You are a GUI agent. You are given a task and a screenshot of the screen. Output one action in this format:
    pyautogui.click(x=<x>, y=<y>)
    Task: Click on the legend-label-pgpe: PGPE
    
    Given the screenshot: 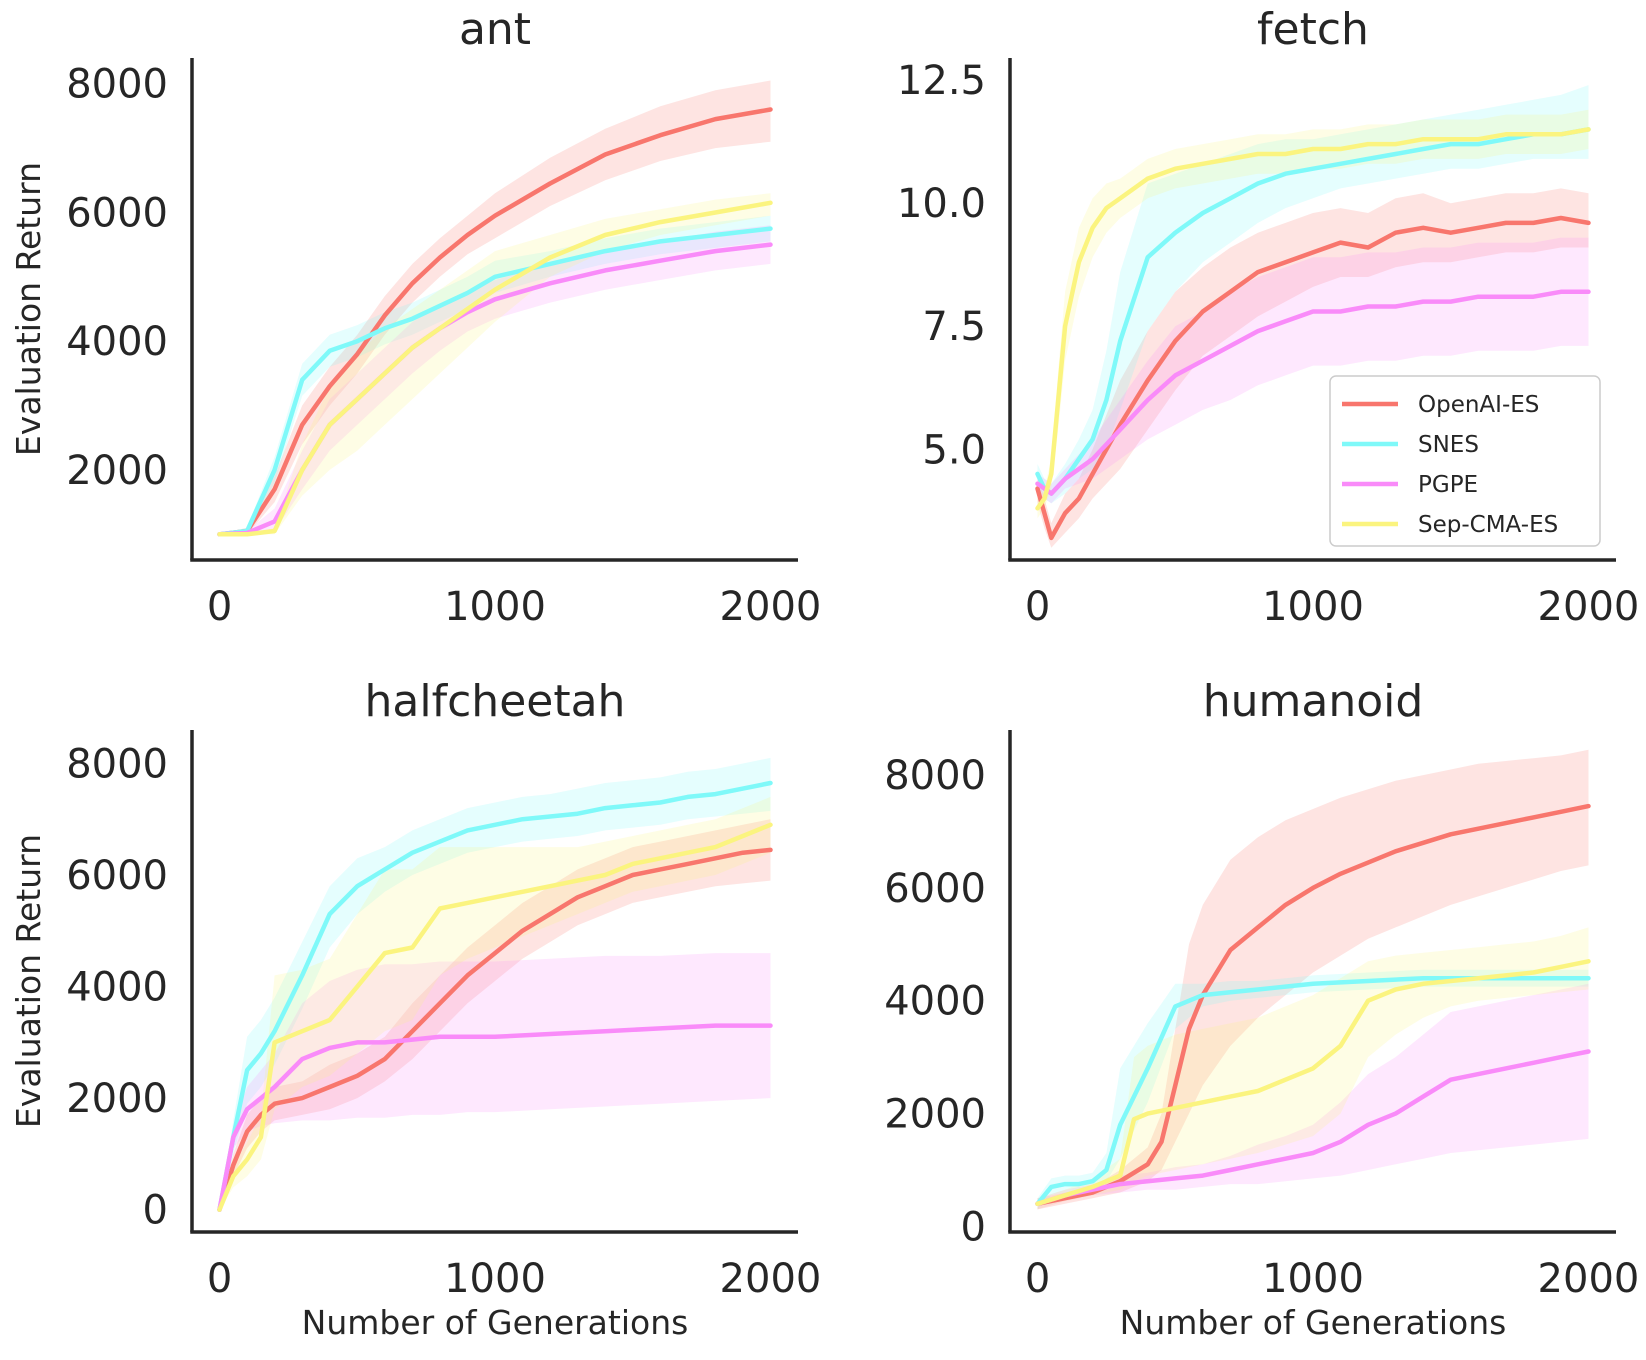 What is the action you would take?
    pyautogui.click(x=1448, y=485)
    